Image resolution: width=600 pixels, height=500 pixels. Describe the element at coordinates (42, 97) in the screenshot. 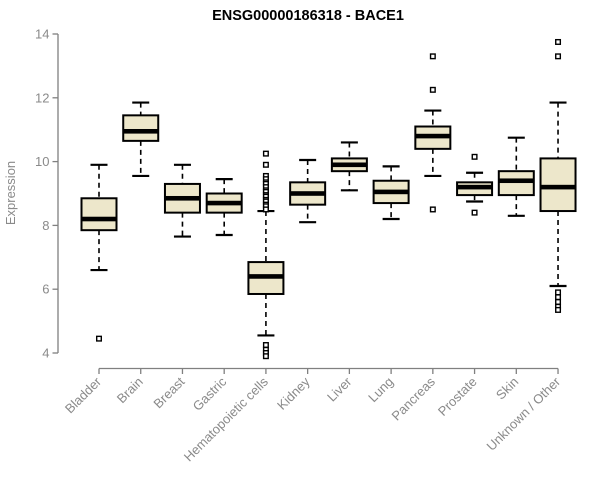

I see `y-tick-label-12: 12` at that location.